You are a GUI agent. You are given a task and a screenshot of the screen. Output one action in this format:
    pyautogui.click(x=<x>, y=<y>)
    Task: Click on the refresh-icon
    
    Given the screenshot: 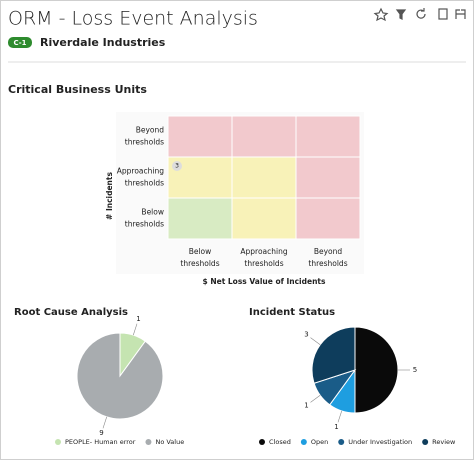 What is the action you would take?
    pyautogui.click(x=421, y=13)
    